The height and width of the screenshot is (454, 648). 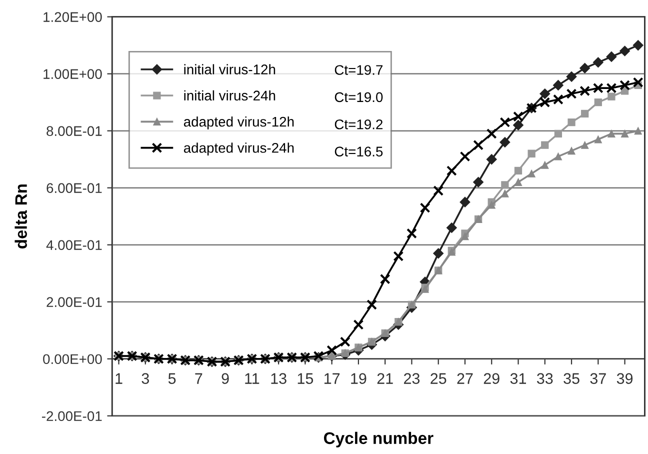 What do you see at coordinates (74, 188) in the screenshot?
I see `y-tick-label: 6.00E-01` at bounding box center [74, 188].